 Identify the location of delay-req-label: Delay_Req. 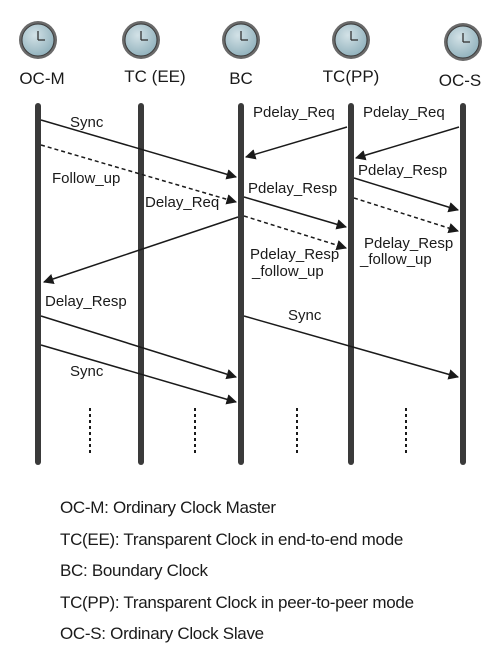
(182, 202).